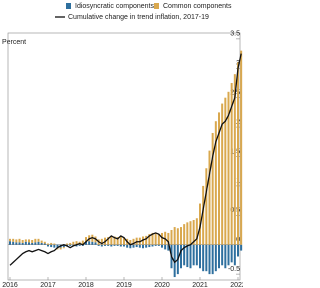 This screenshot has width=320, height=288. What do you see at coordinates (86, 285) in the screenshot?
I see `x-tick-label: 2018` at bounding box center [86, 285].